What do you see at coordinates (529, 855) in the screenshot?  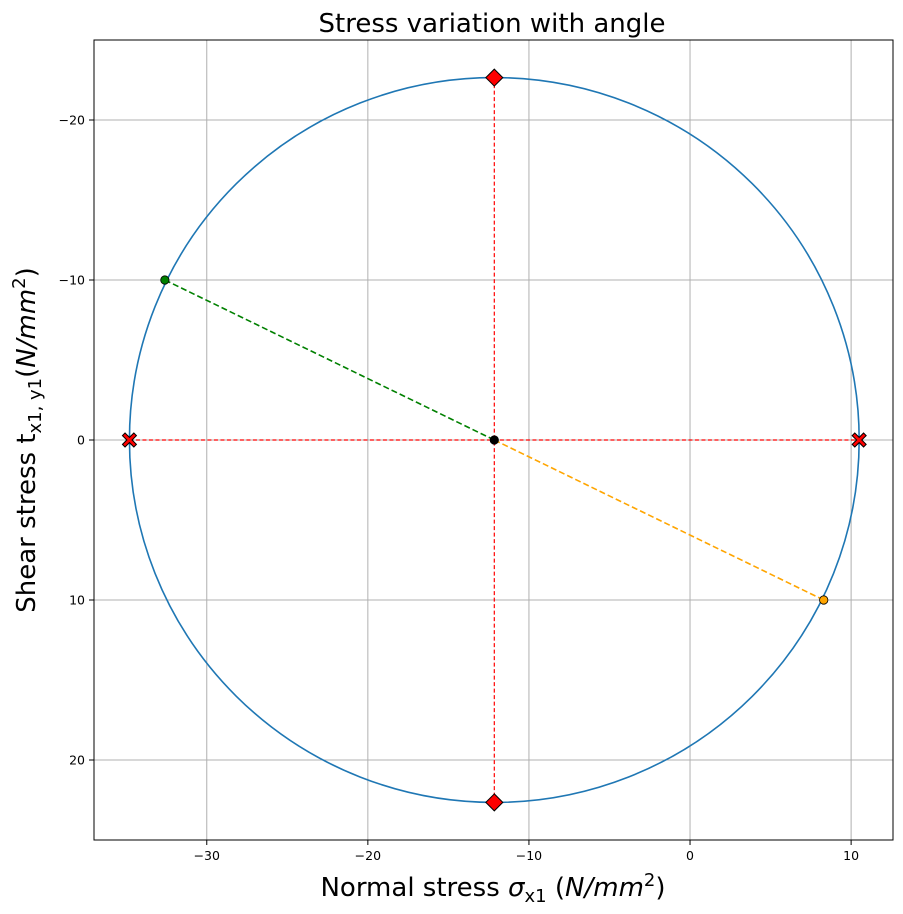 I see `x-tick-label: −10` at bounding box center [529, 855].